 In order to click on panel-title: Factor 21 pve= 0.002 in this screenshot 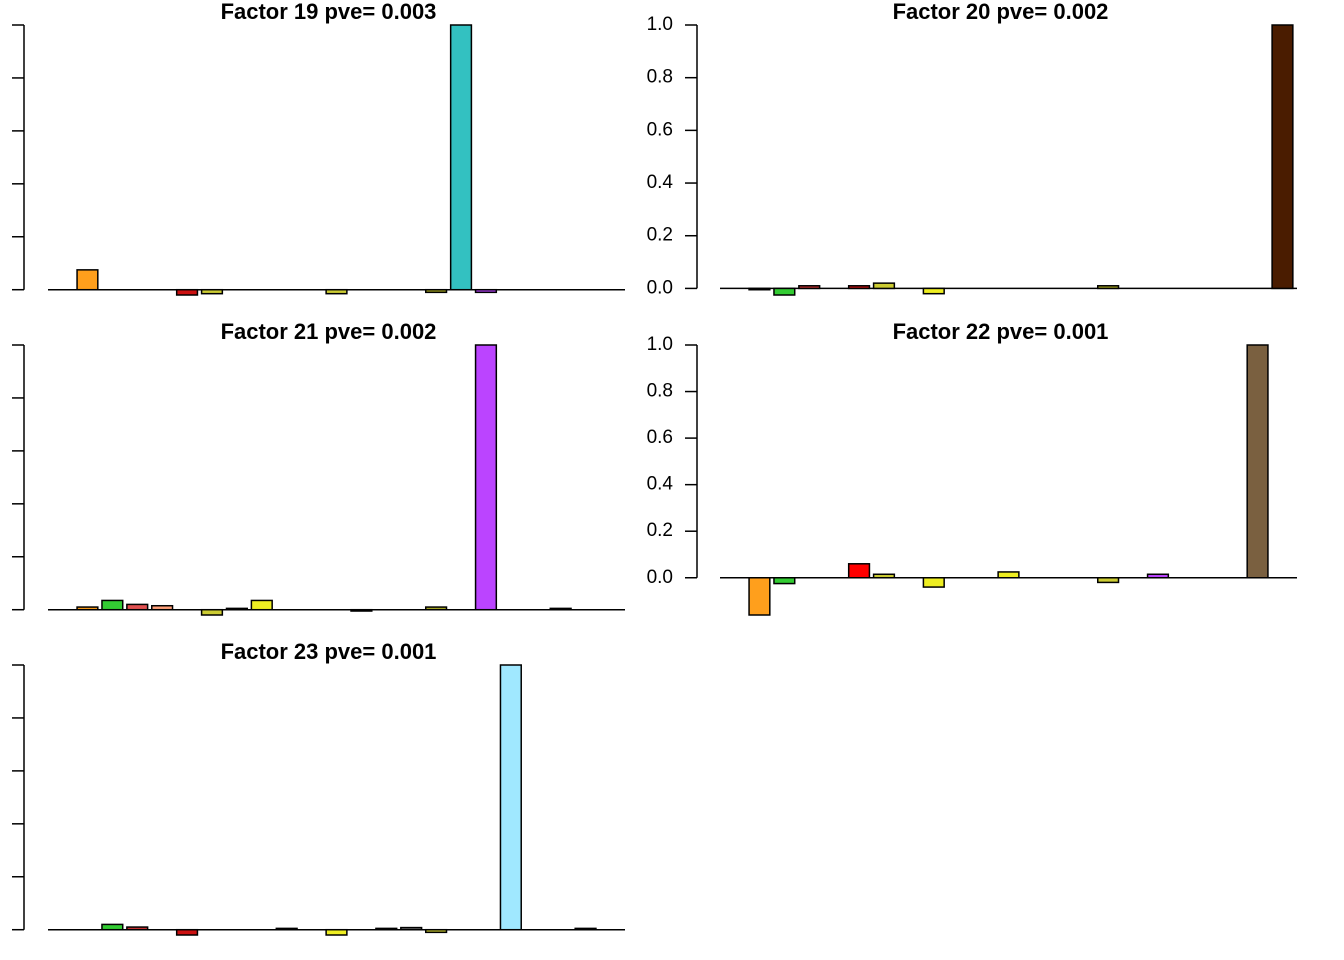, I will do `click(329, 331)`.